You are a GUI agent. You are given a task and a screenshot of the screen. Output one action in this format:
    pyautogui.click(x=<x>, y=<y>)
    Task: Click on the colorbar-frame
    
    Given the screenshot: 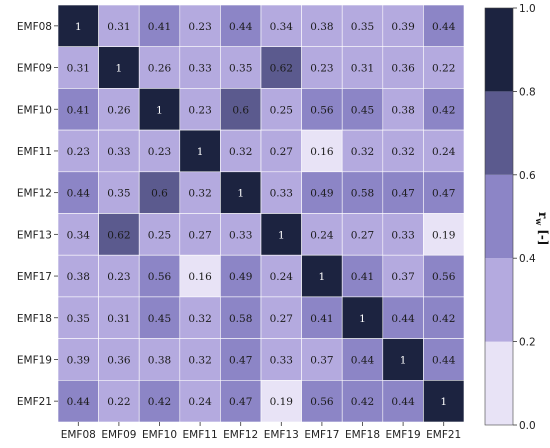 What is the action you would take?
    pyautogui.click(x=499, y=216)
    